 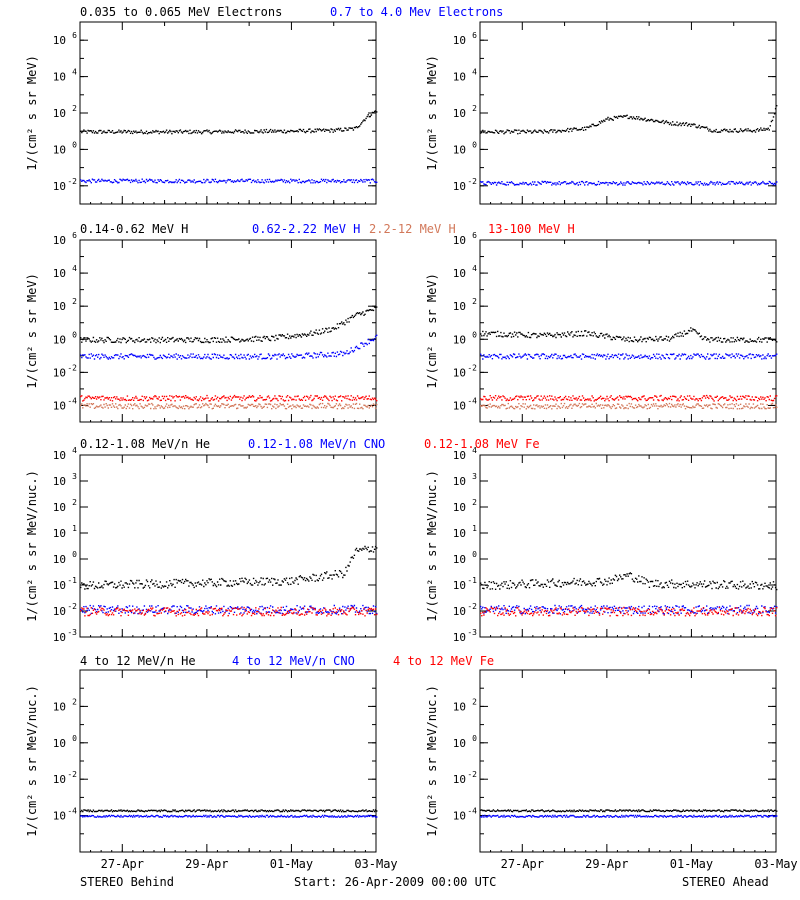 I want to click on legend-label: 4 to 12 MeV/n CNO, so click(x=293, y=661).